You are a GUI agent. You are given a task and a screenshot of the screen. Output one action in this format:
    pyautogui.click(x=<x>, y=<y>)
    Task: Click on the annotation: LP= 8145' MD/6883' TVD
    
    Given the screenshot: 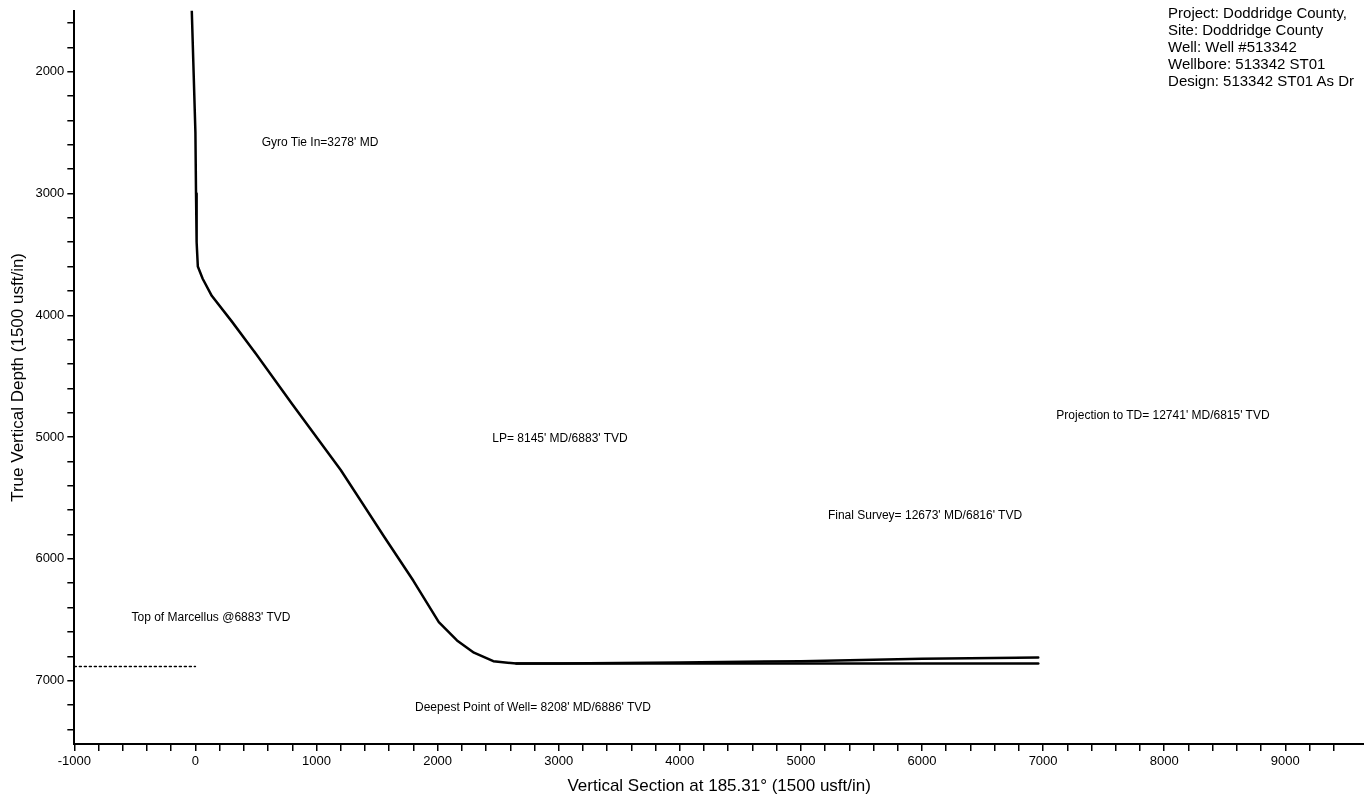 What is the action you would take?
    pyautogui.click(x=560, y=438)
    